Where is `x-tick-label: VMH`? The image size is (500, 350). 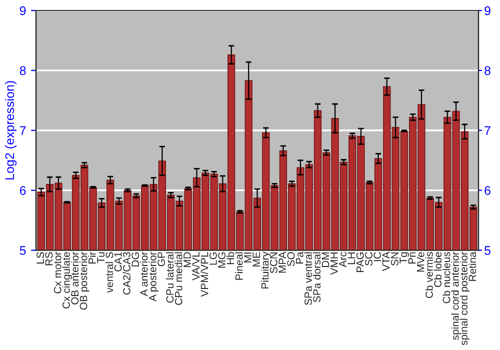 x-tick-label: VMH is located at coordinates (334, 263).